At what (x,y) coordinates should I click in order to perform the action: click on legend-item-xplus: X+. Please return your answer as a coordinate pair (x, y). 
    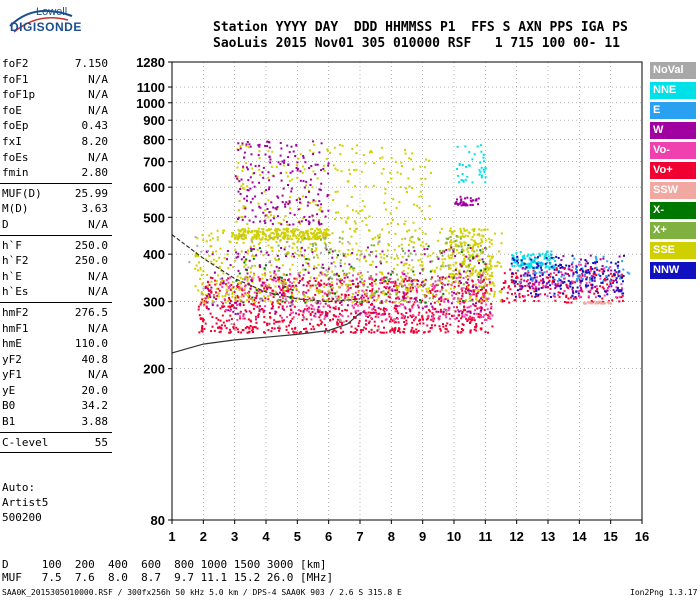
    Looking at the image, I should click on (673, 230).